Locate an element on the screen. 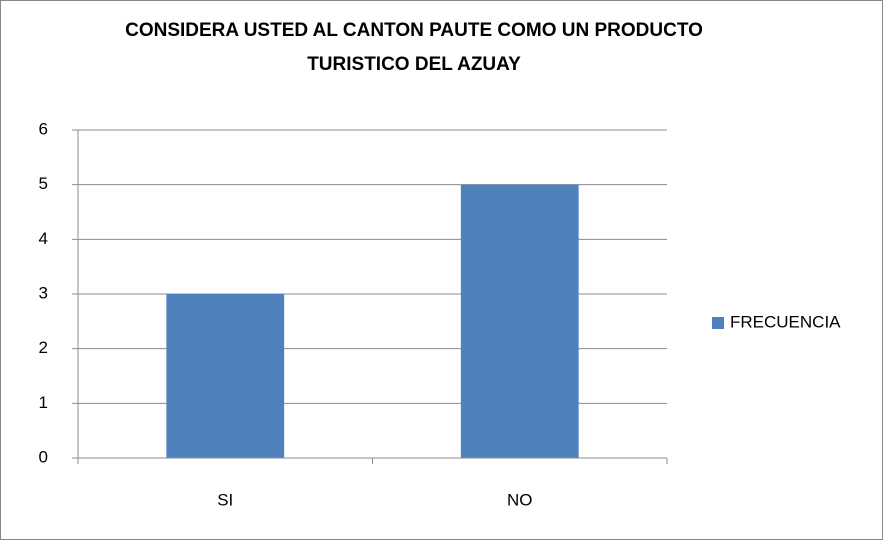 This screenshot has width=883, height=540. y-tick-label: 5 is located at coordinates (43, 183).